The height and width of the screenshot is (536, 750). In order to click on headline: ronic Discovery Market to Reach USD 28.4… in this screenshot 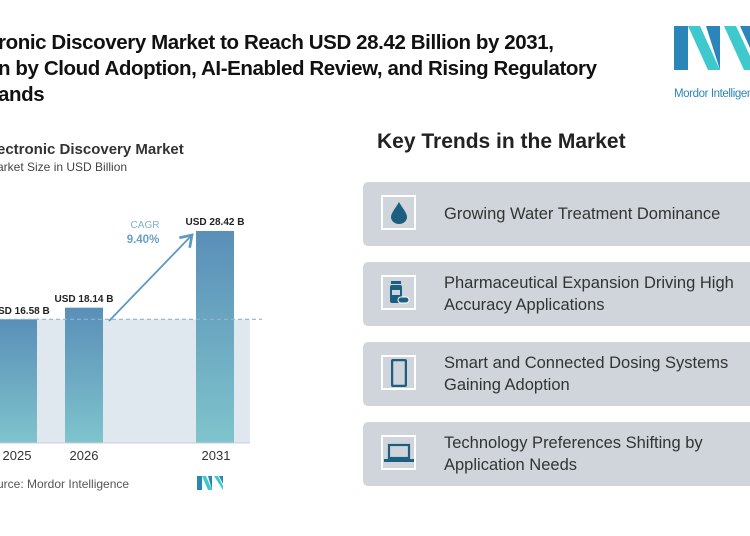, I will do `click(329, 69)`.